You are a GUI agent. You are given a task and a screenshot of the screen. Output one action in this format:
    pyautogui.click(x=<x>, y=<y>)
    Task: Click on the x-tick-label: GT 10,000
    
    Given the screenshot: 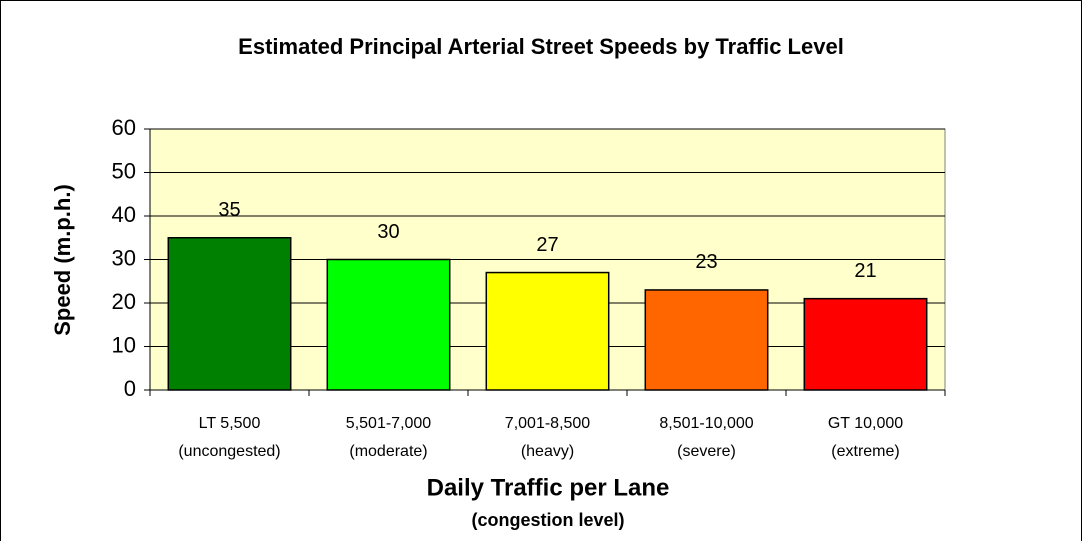 What is the action you would take?
    pyautogui.click(x=865, y=423)
    